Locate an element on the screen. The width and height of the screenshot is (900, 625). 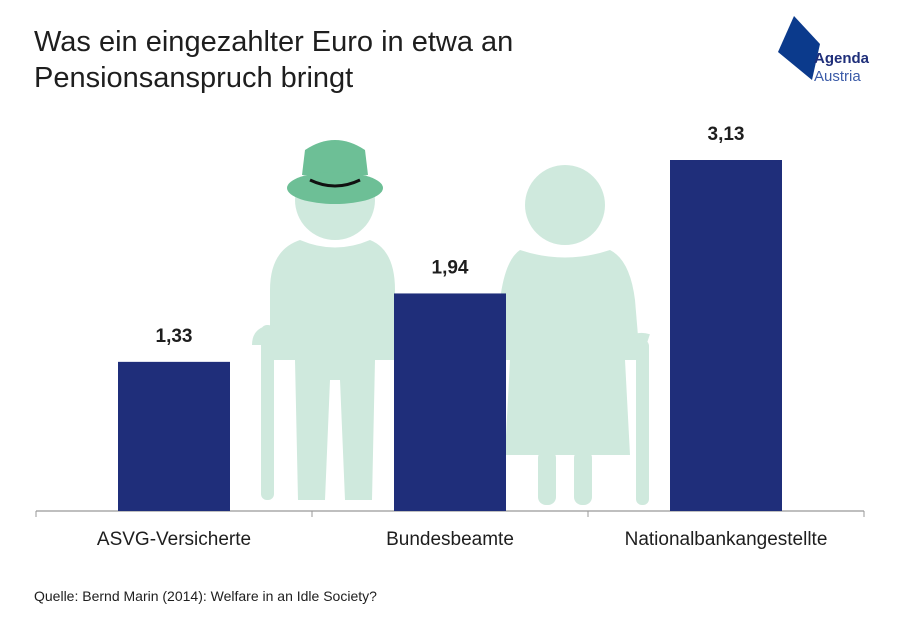
category-label-1: Bundesbeamte is located at coordinates (450, 539).